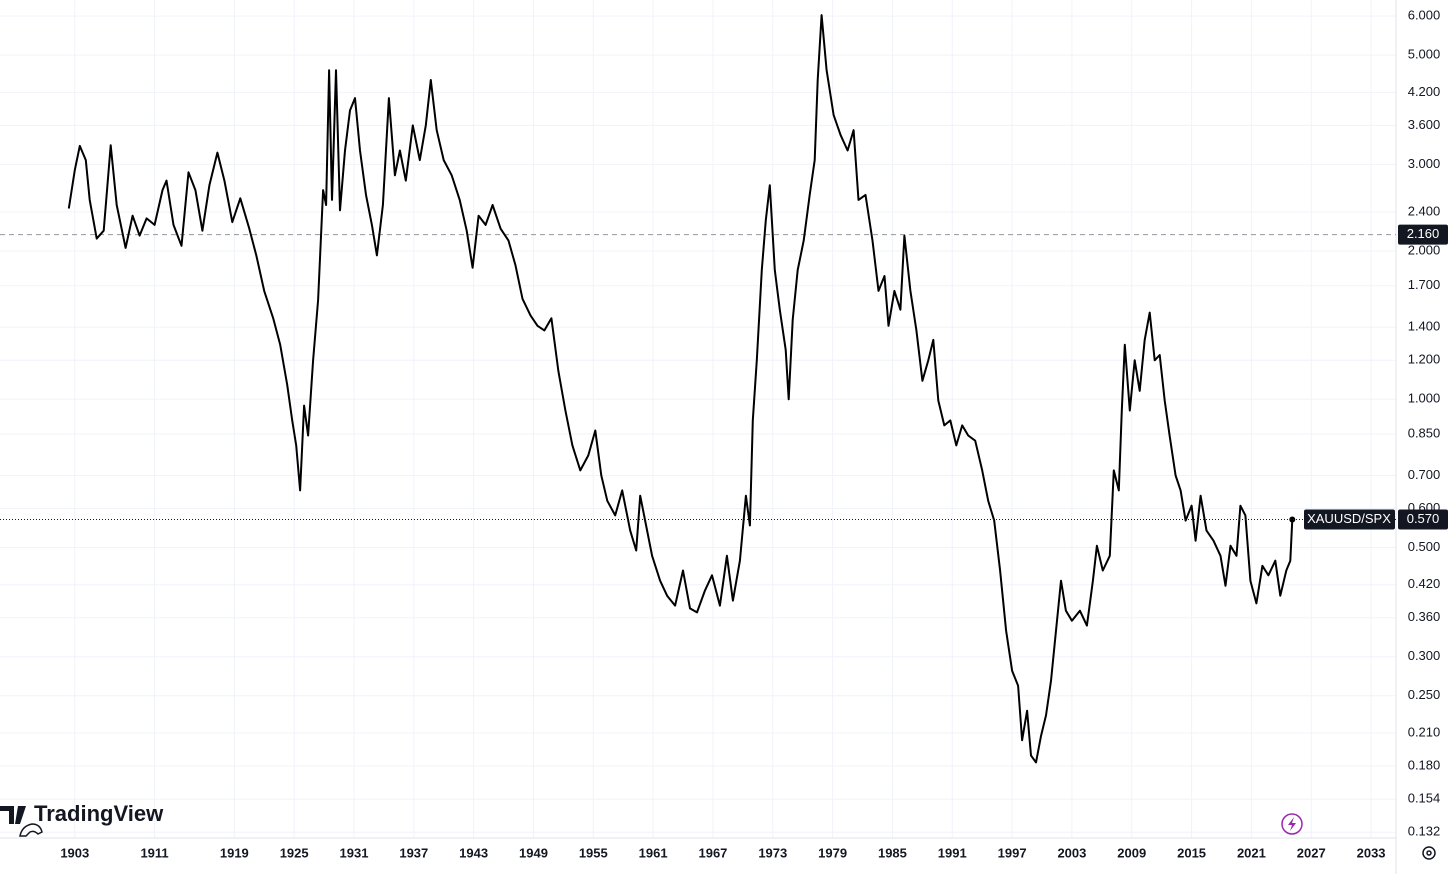 The height and width of the screenshot is (874, 1456). Describe the element at coordinates (1424, 798) in the screenshot. I see `y-tick-label: 0.154` at that location.